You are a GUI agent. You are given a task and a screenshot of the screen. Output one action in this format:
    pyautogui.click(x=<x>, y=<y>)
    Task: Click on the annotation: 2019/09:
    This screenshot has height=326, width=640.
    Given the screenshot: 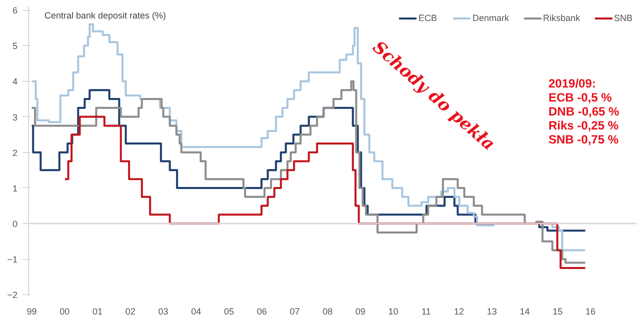 What is the action you would take?
    pyautogui.click(x=572, y=83)
    